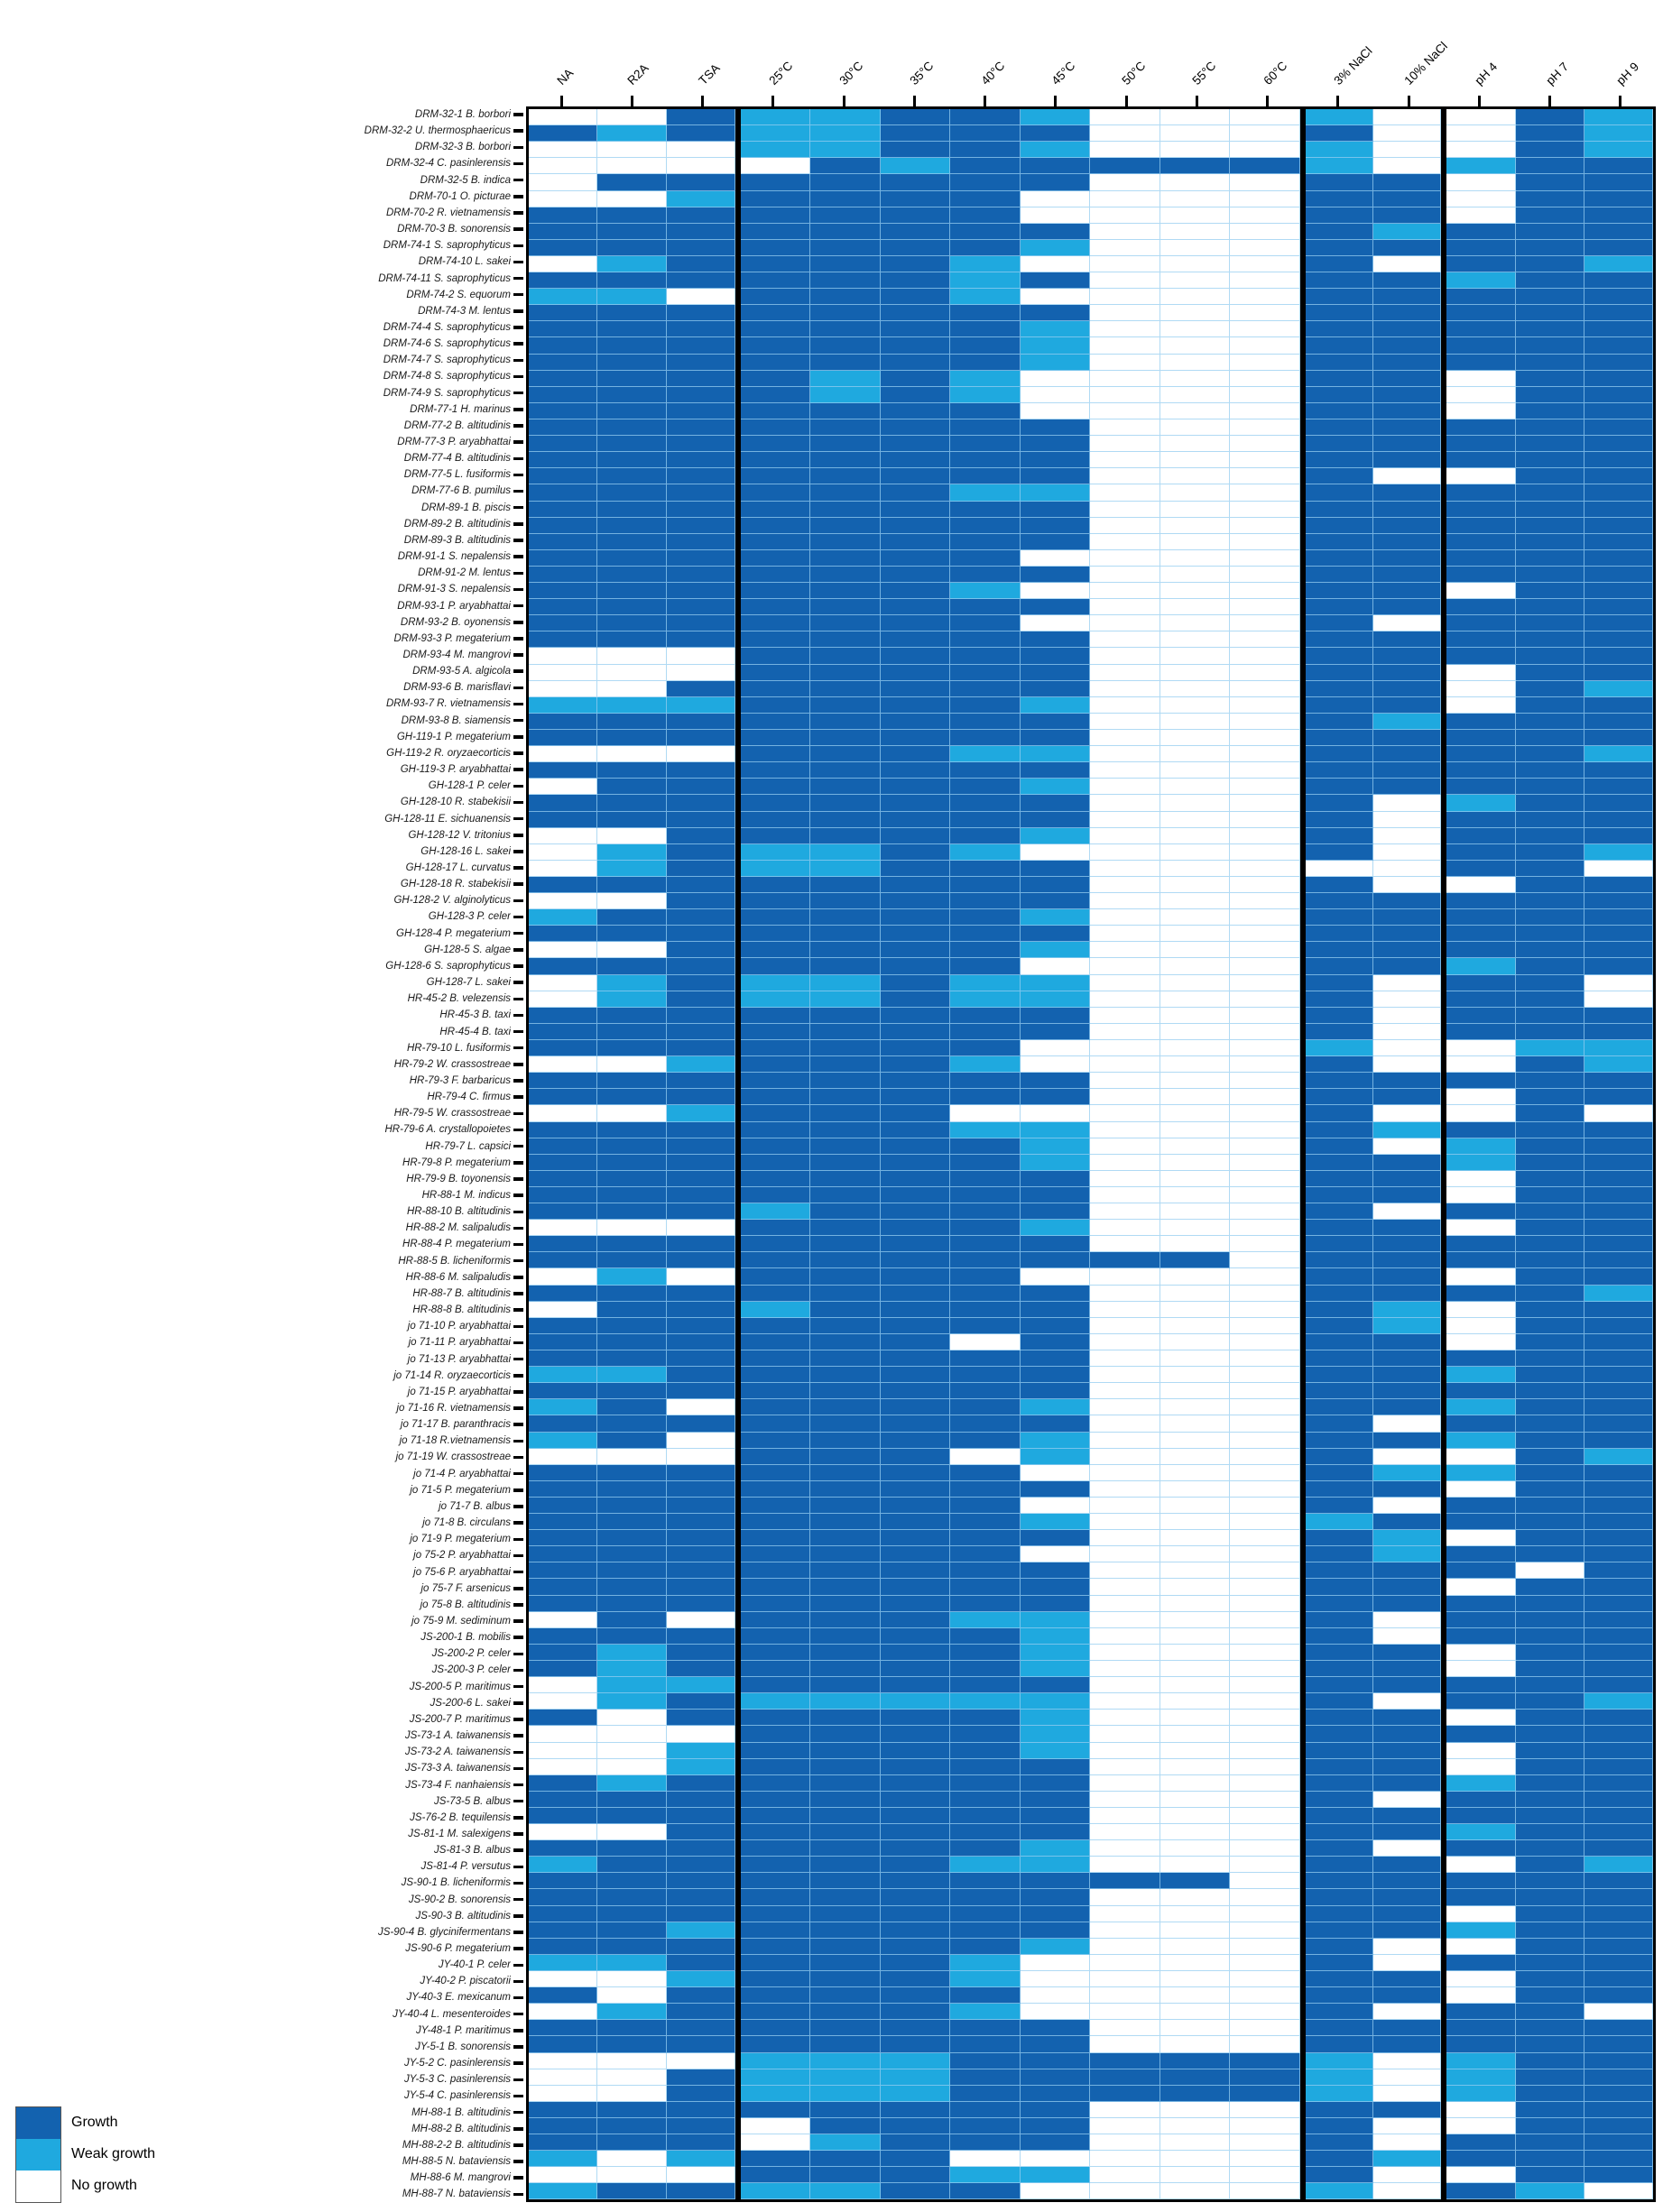  Describe the element at coordinates (448, 212) in the screenshot. I see `row-label: DRM-70-2 R. vietnamensis` at that location.